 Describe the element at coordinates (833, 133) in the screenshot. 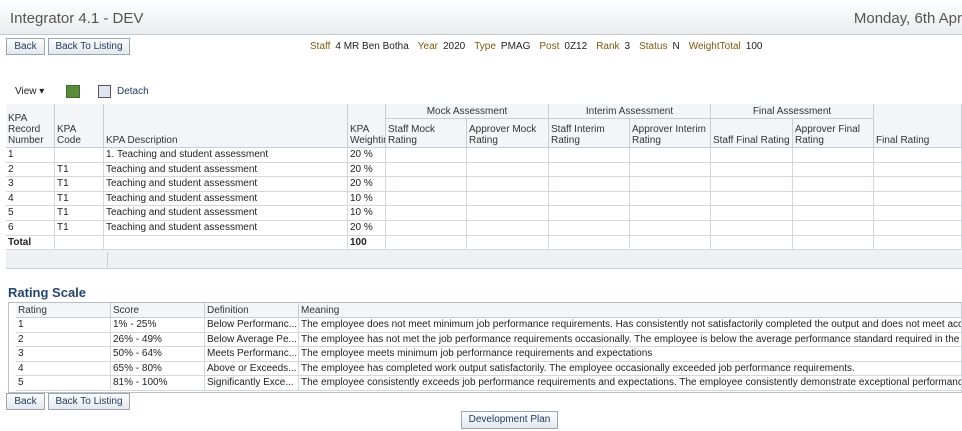

I see `column-header: Approver Final Rating` at that location.